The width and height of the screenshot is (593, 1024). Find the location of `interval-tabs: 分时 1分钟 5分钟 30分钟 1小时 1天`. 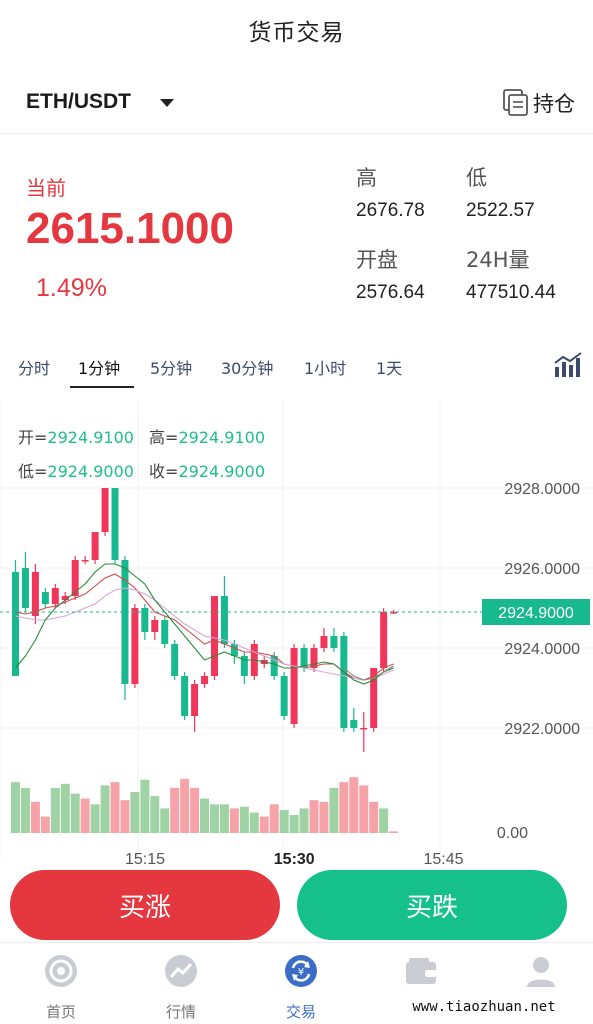

interval-tabs: 分时 1分钟 5分钟 30分钟 1小时 1天 is located at coordinates (296, 368).